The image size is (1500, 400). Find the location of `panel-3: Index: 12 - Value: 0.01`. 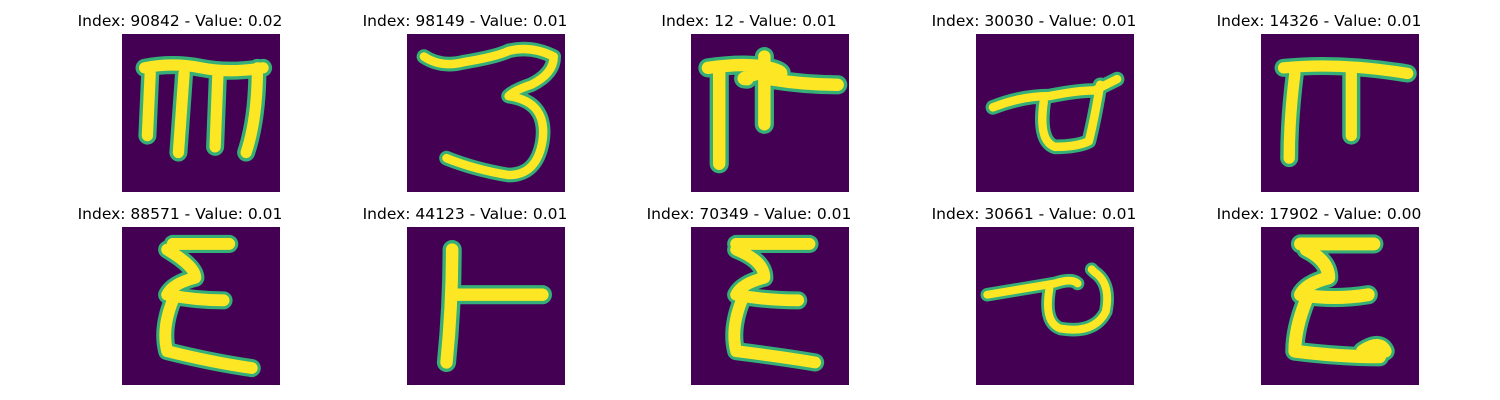

panel-3: Index: 12 - Value: 0.01 is located at coordinates (749, 96).